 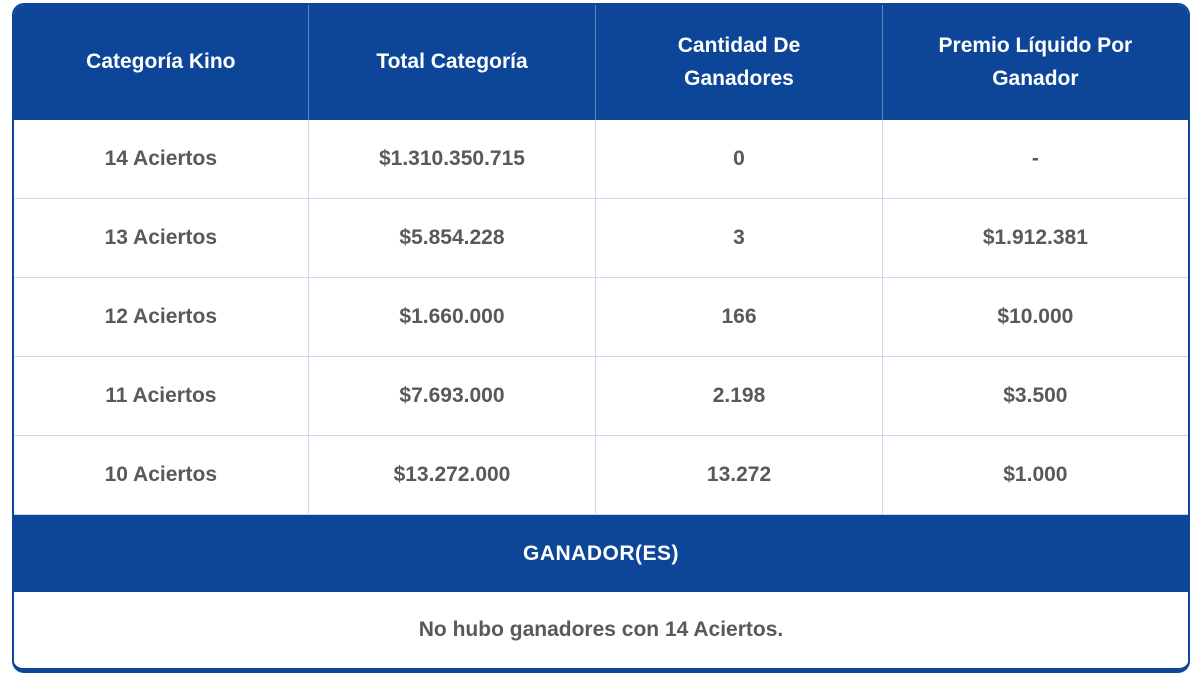 What do you see at coordinates (453, 317) in the screenshot?
I see `cell-total: $1.660.000` at bounding box center [453, 317].